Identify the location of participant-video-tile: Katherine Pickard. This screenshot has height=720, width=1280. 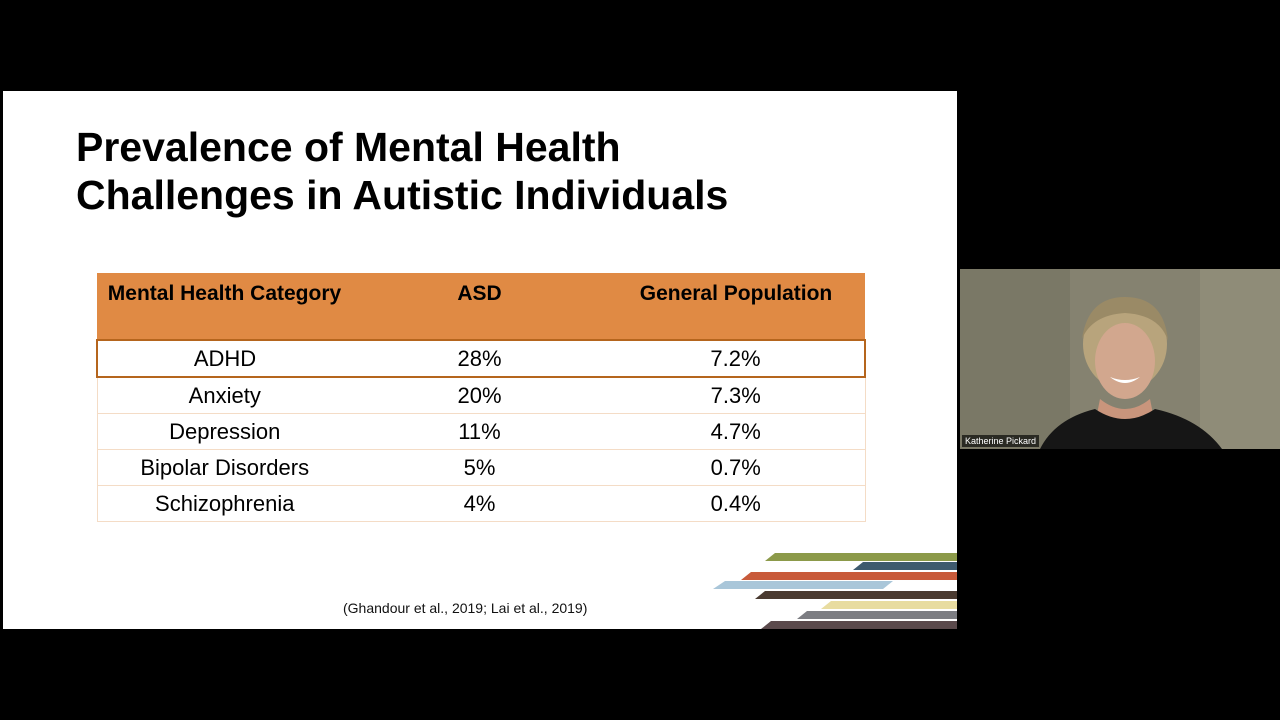
(1120, 359).